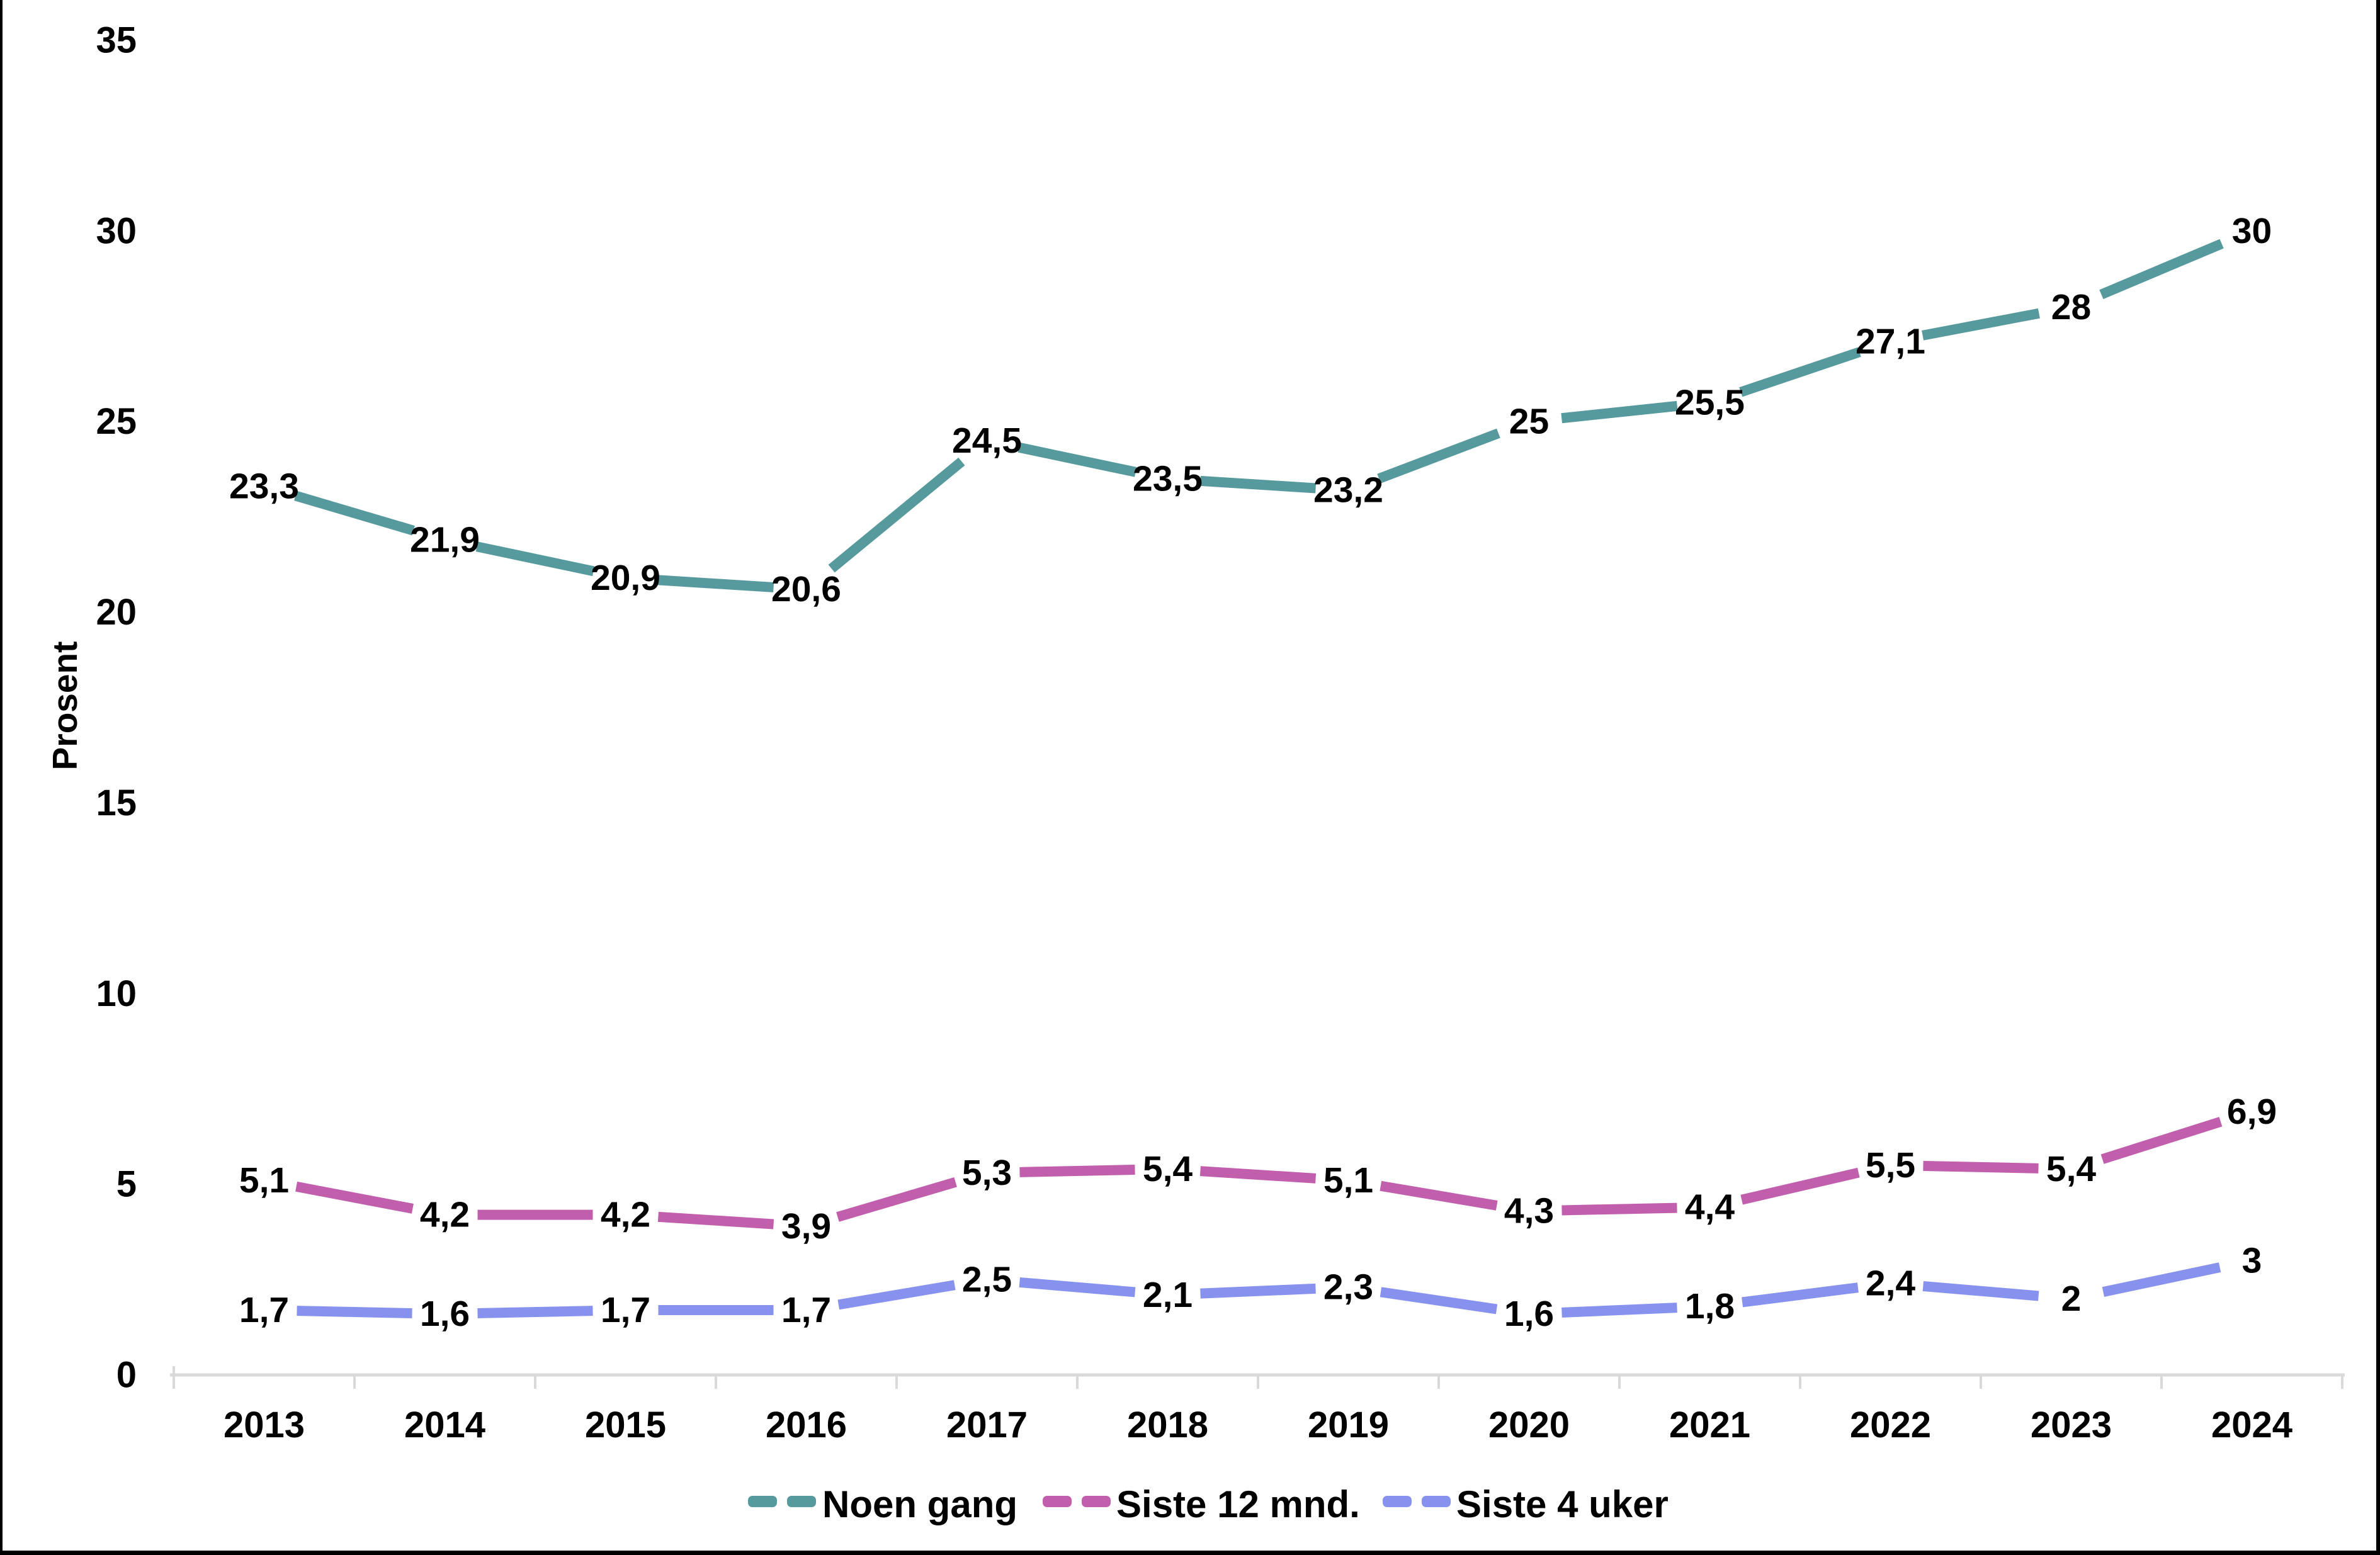 Image resolution: width=2380 pixels, height=1555 pixels. Describe the element at coordinates (116, 230) in the screenshot. I see `y-tick-label: 30` at that location.